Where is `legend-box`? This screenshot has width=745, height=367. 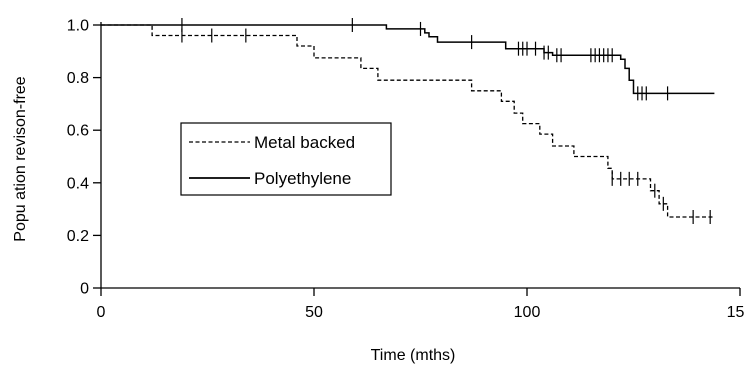 legend-box is located at coordinates (286, 159).